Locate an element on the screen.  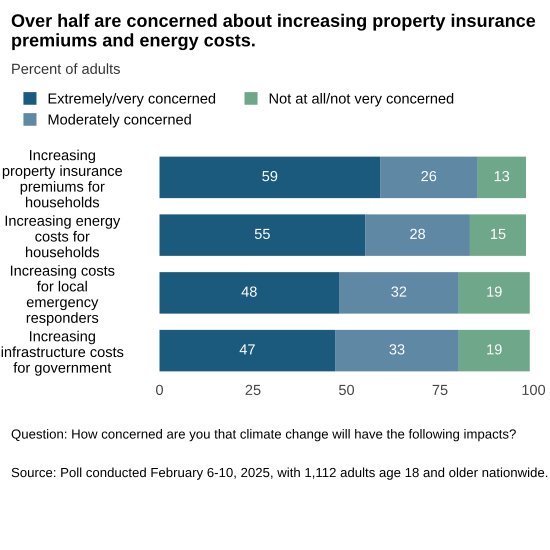
data-label: 26 is located at coordinates (428, 176).